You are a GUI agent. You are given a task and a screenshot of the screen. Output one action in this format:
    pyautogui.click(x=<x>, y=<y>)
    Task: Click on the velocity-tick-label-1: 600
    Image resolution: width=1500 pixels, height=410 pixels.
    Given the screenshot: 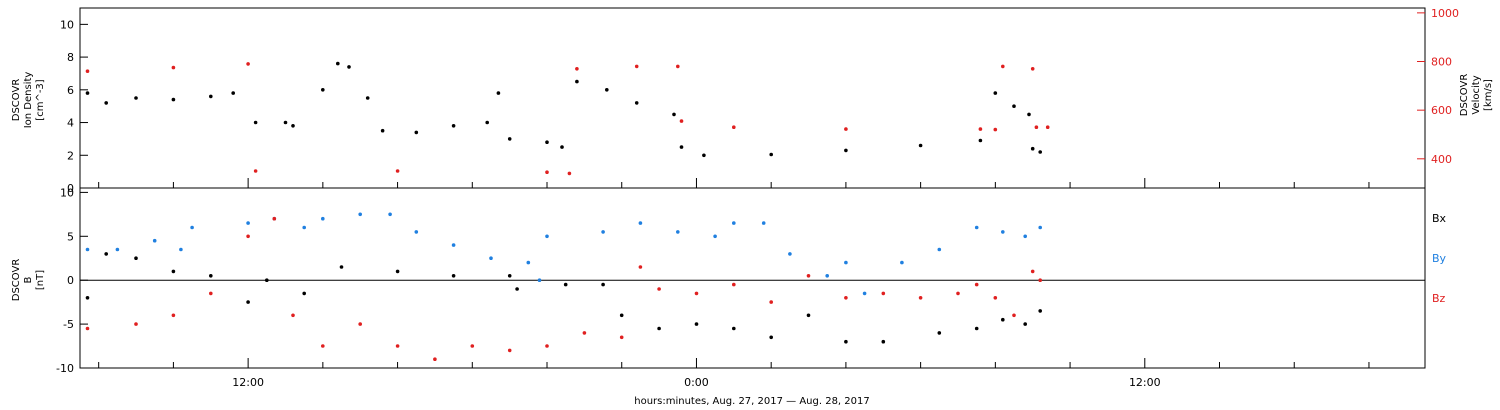 What is the action you would take?
    pyautogui.click(x=1441, y=110)
    